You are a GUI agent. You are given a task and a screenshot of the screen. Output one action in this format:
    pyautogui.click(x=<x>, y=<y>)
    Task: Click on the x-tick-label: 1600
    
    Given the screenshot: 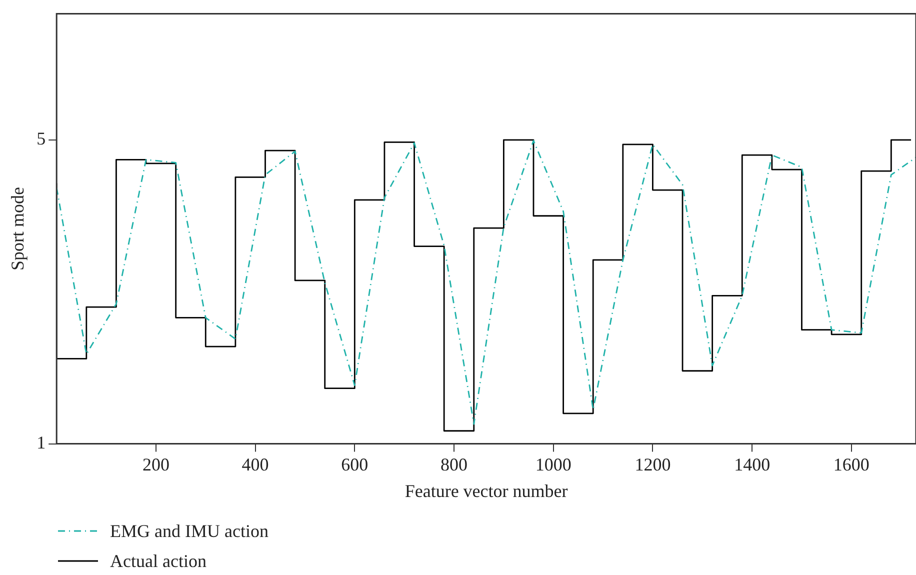 What is the action you would take?
    pyautogui.click(x=851, y=464)
    